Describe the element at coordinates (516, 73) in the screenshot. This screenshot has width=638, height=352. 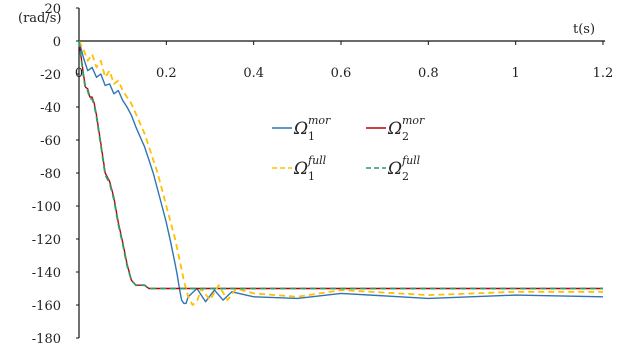
I see `x-tick-label: 1` at that location.